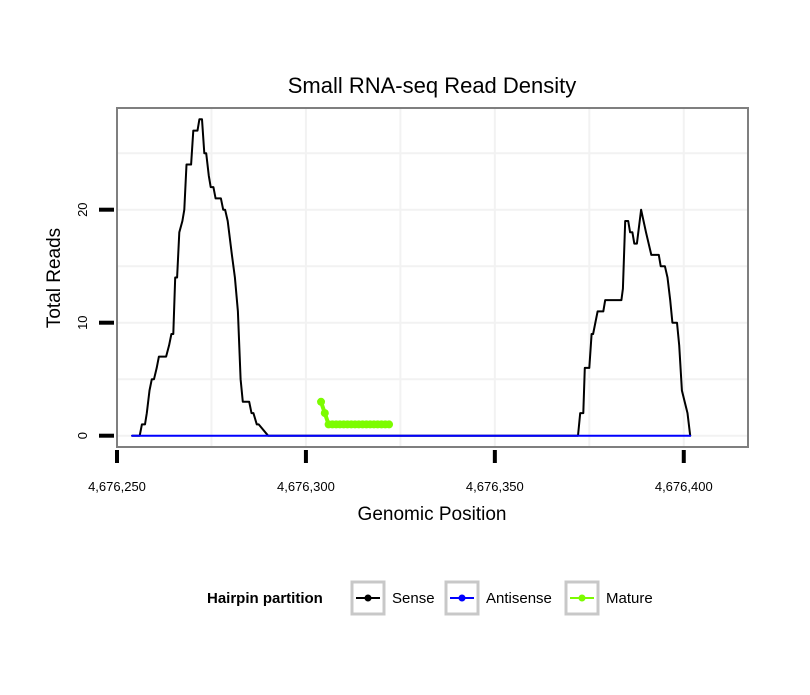  I want to click on x-tick-label: 4,676,300, so click(306, 486).